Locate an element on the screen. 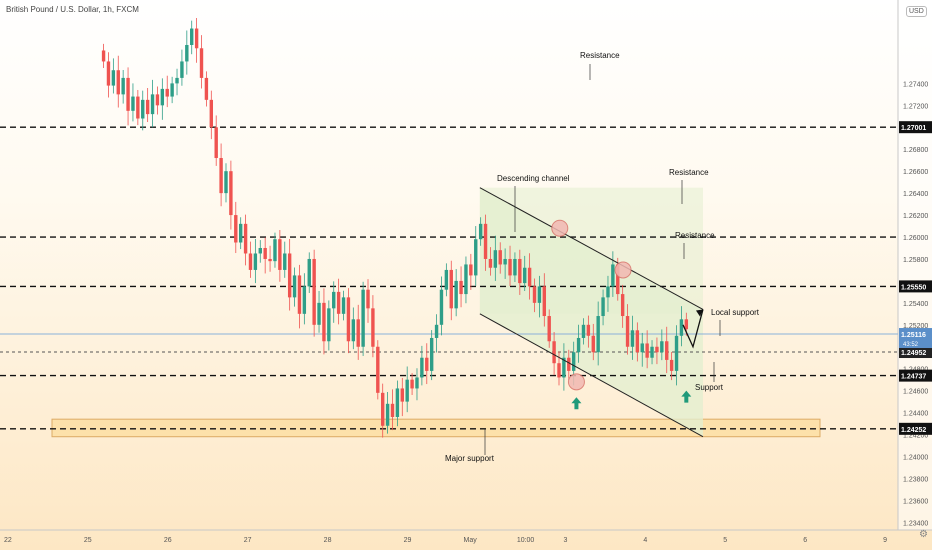 This screenshot has height=550, width=932. projection-arrowhead-icon is located at coordinates (699, 313).